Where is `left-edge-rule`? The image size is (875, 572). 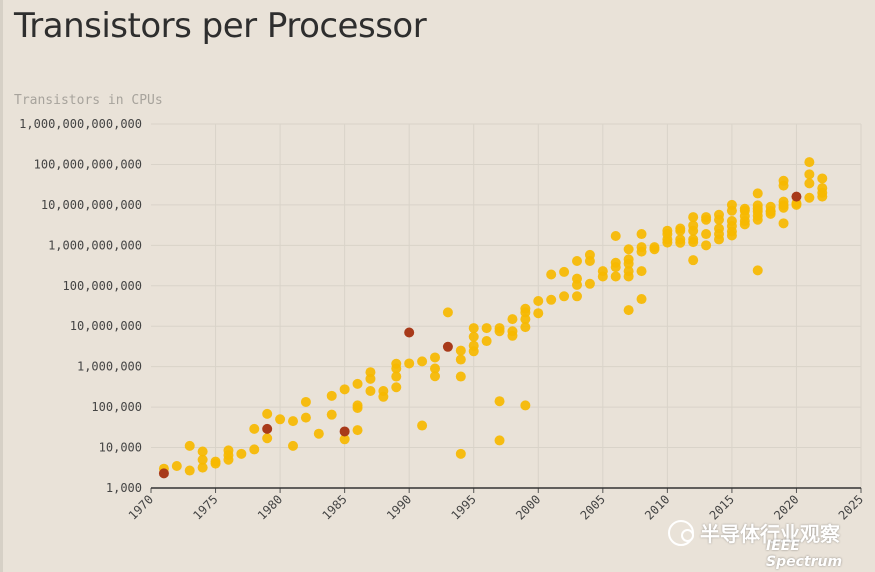
left-edge-rule is located at coordinates (1, 286).